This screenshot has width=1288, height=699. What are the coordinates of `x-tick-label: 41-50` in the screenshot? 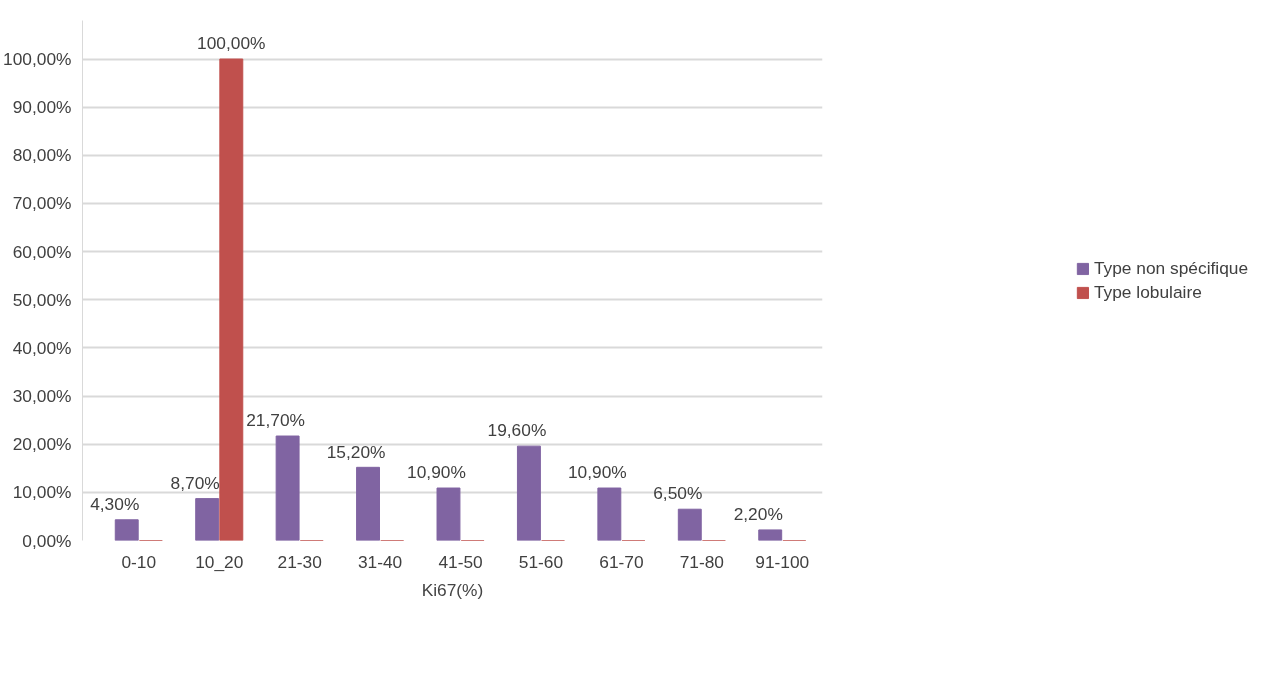 It's located at (460, 561).